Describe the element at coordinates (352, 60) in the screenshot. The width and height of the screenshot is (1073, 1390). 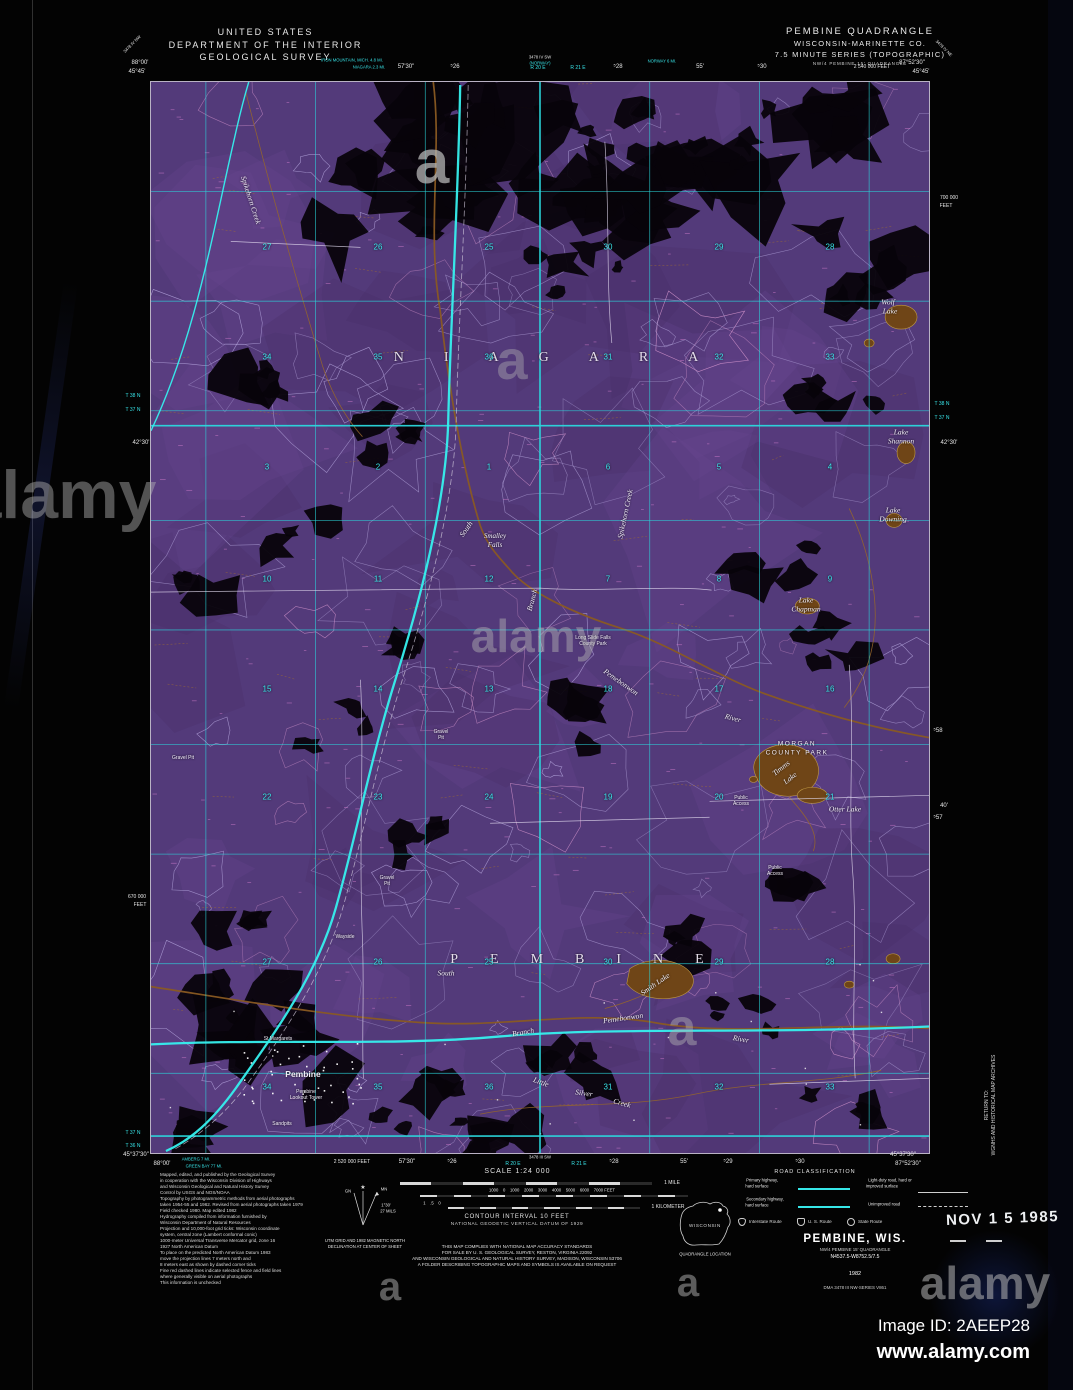
I see `margin-label: IRON MOUNTAIN, MICH. 4.8 MI.` at that location.